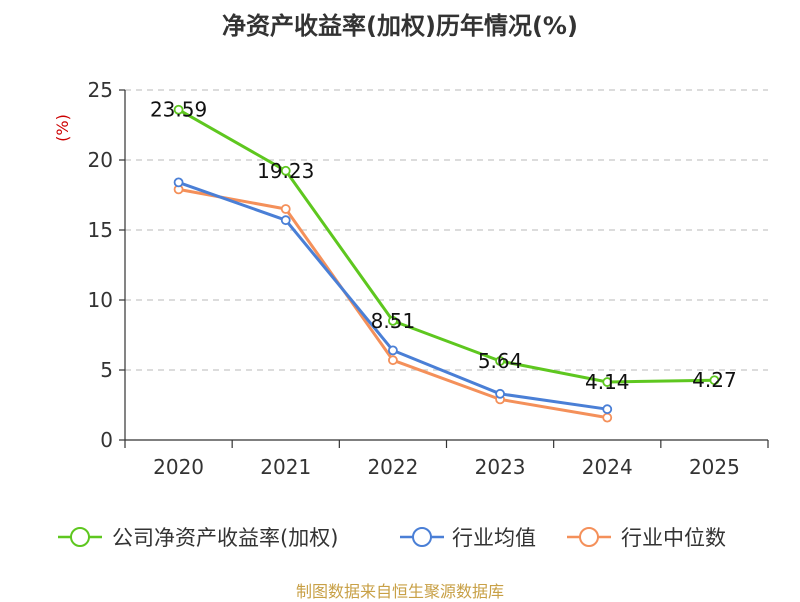 Image resolution: width=800 pixels, height=602 pixels. Describe the element at coordinates (100, 90) in the screenshot. I see `y-tick-label: 25` at that location.